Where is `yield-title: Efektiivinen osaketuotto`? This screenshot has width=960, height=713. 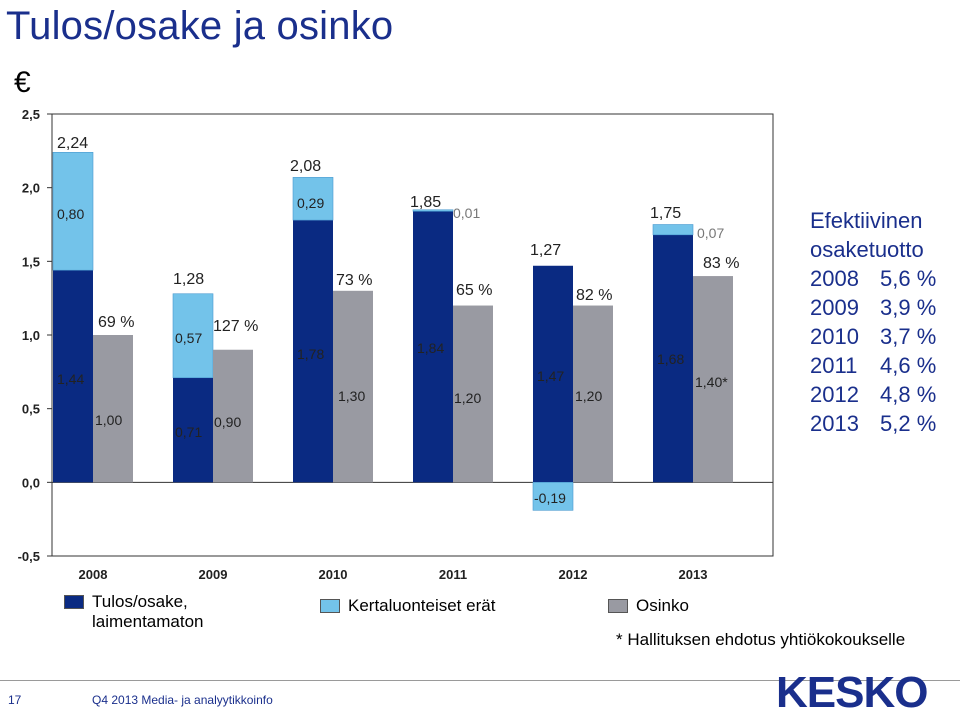 yield-title: Efektiivinen osaketuotto is located at coordinates (873, 235).